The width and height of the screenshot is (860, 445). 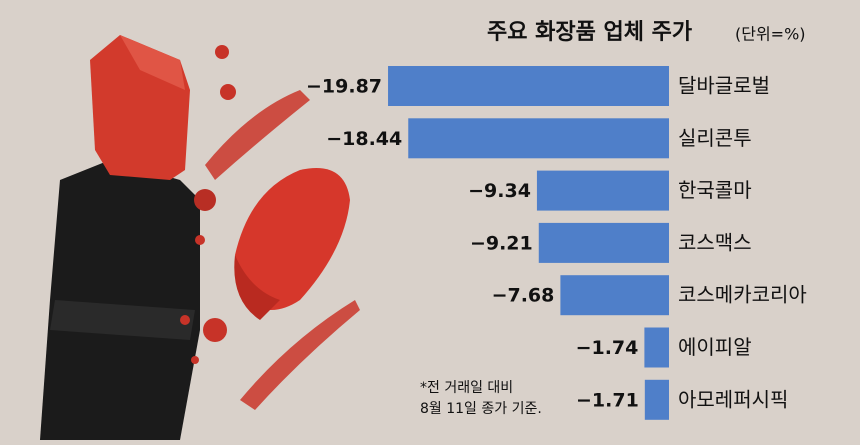 What do you see at coordinates (481, 409) in the screenshot?
I see `note: 8월 11일 종가 기준.` at bounding box center [481, 409].